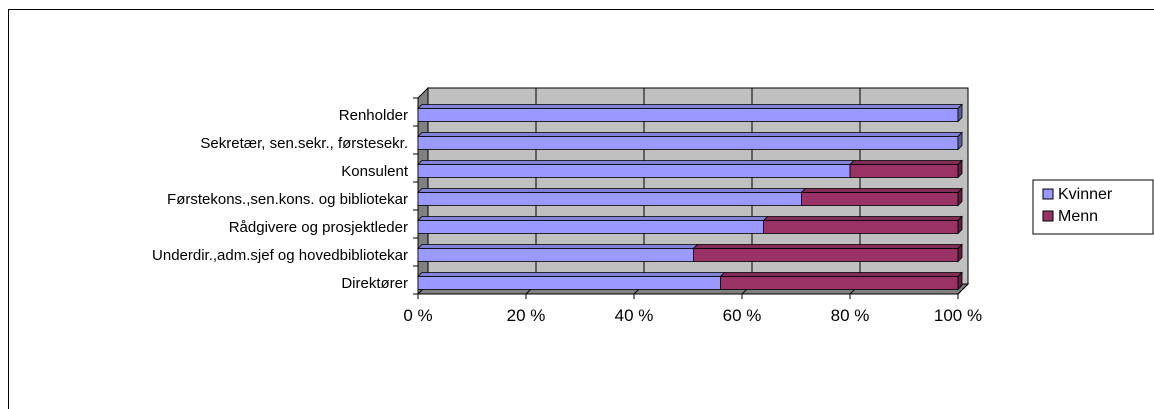 This screenshot has width=1154, height=409. What do you see at coordinates (417, 315) in the screenshot?
I see `x-tick-label: 0 %` at bounding box center [417, 315].